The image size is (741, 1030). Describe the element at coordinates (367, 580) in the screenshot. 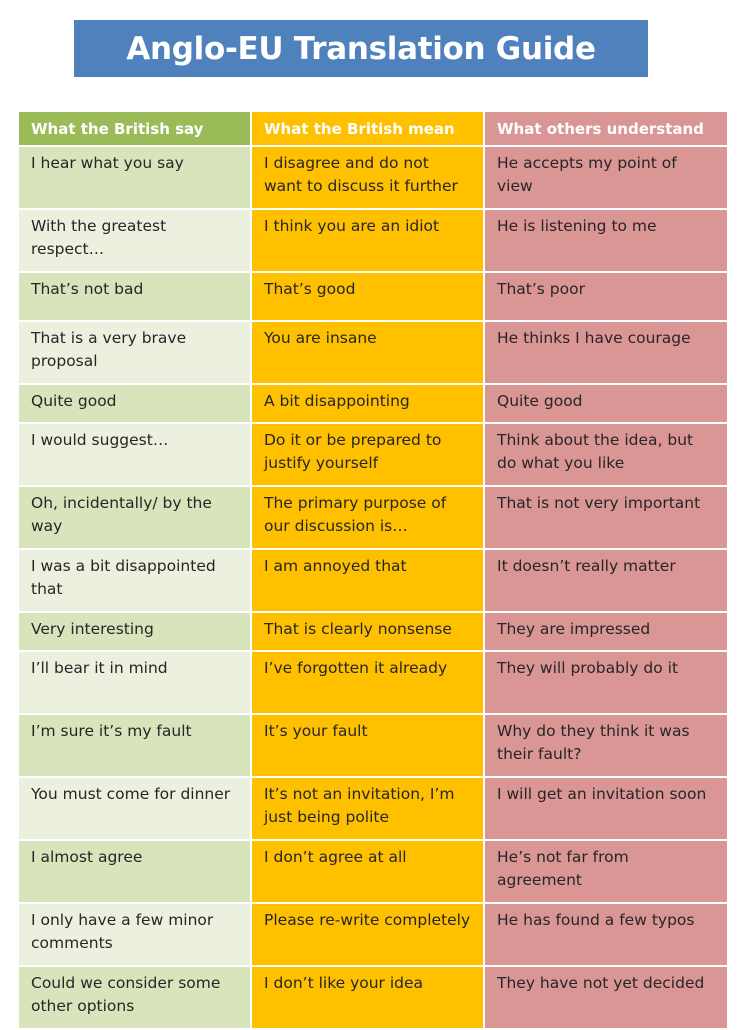

I see `cell-british-mean: I am annoyed that` at that location.